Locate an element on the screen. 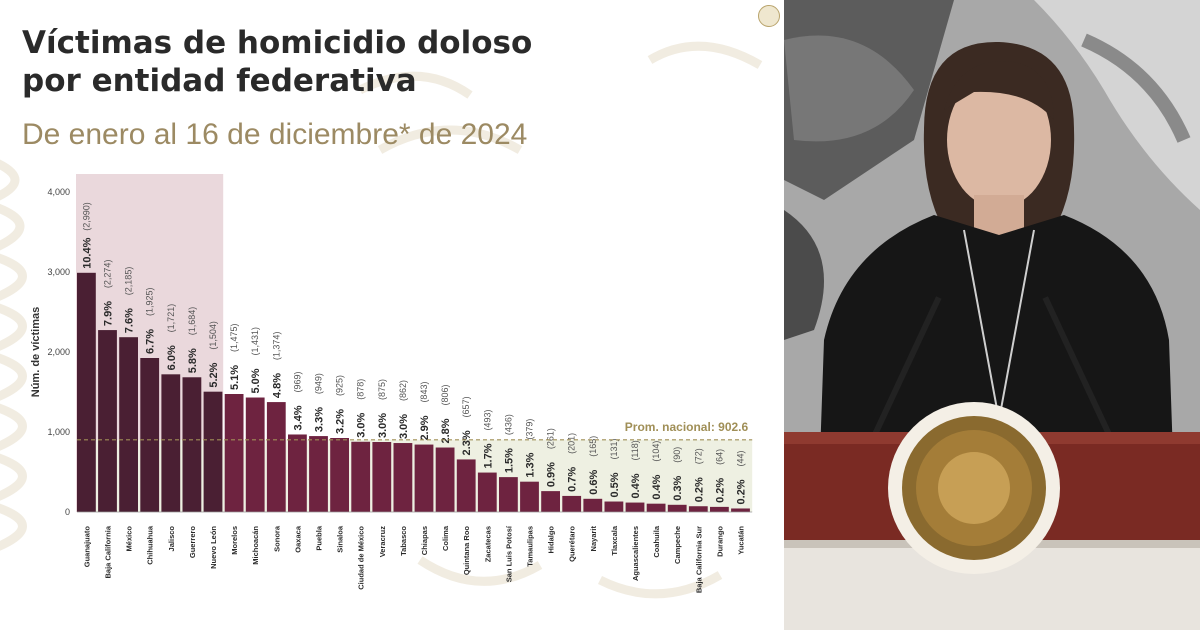 The width and height of the screenshot is (1200, 630). value-label: (118) is located at coordinates (635, 450).